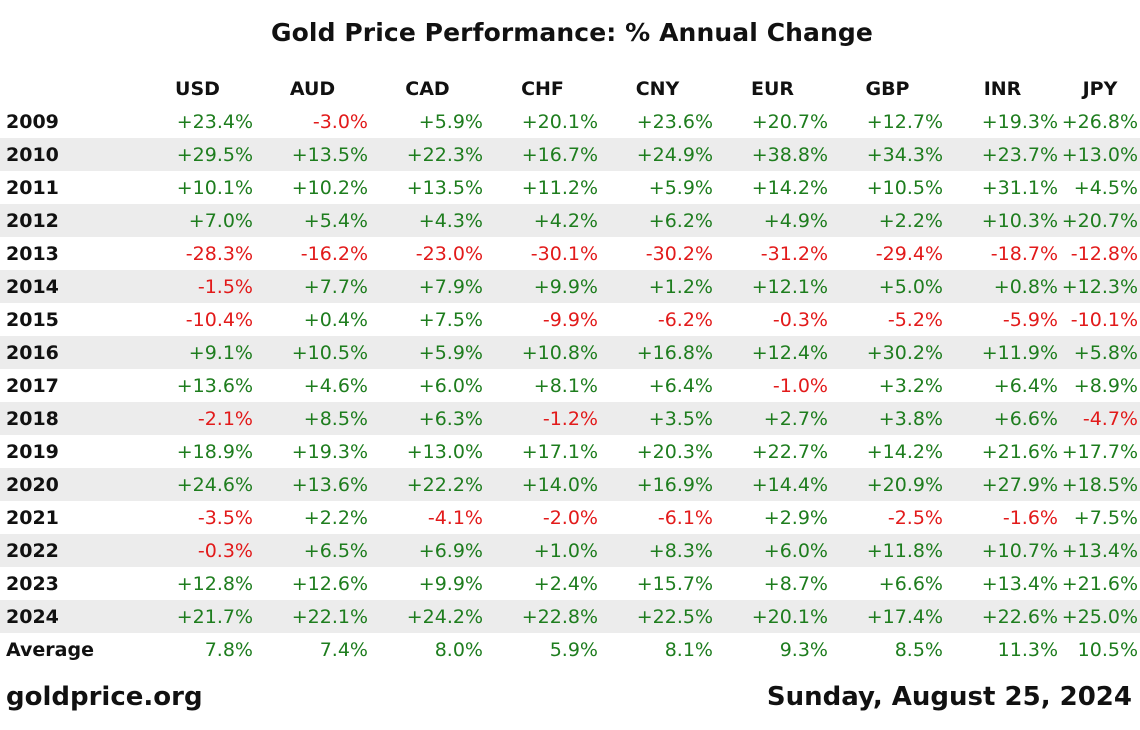 The image size is (1140, 730). I want to click on value-cell-eur: 9.3%, so click(803, 649).